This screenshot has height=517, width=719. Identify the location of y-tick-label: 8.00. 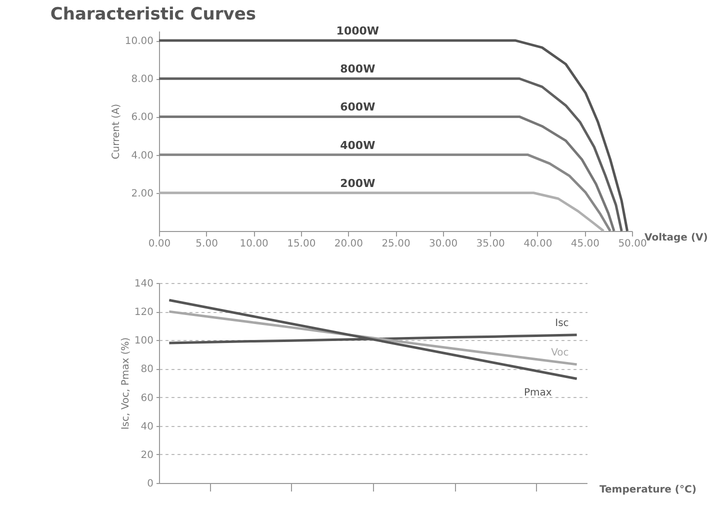
(142, 80).